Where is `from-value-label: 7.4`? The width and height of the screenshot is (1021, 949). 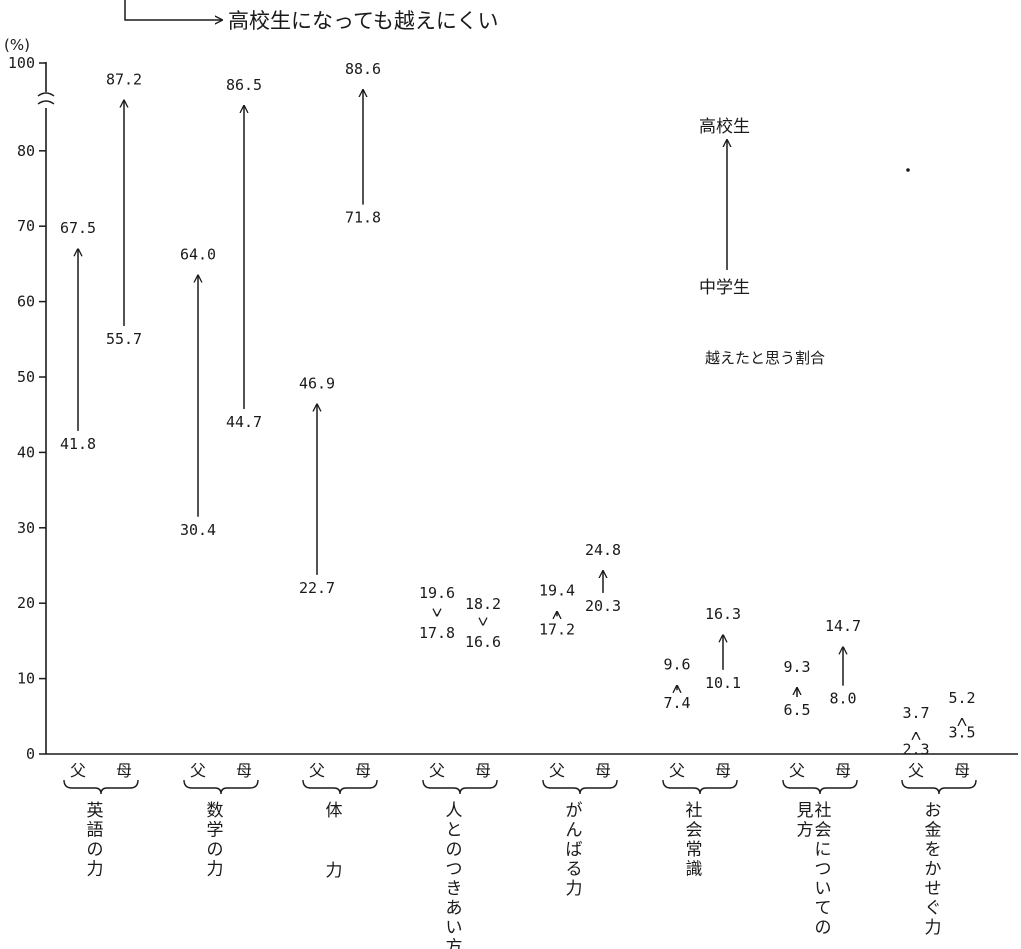 from-value-label: 7.4 is located at coordinates (676, 703).